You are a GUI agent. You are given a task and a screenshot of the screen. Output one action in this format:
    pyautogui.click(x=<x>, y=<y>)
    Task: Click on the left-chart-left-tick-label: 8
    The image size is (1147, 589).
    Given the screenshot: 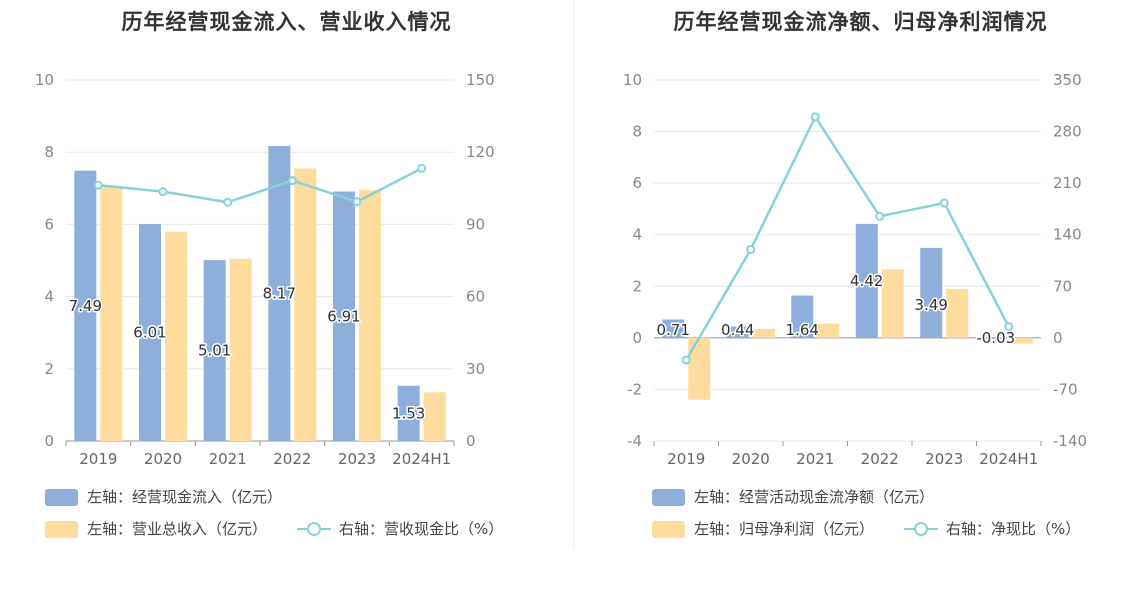 What is the action you would take?
    pyautogui.click(x=49, y=152)
    